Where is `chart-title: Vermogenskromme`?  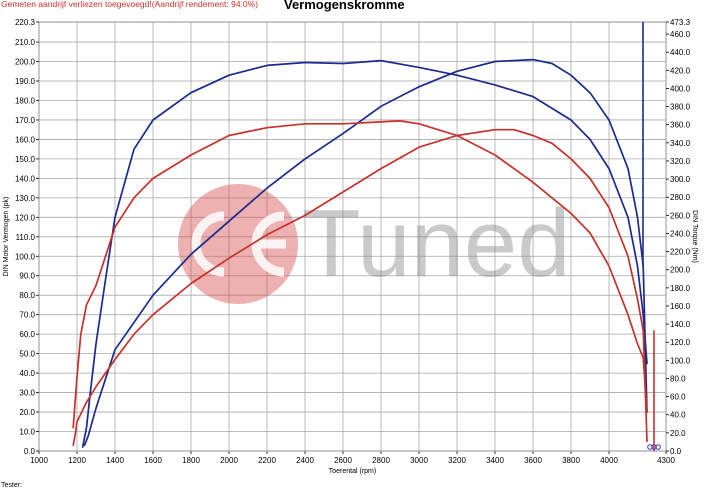
chart-title: Vermogenskromme is located at coordinates (344, 6).